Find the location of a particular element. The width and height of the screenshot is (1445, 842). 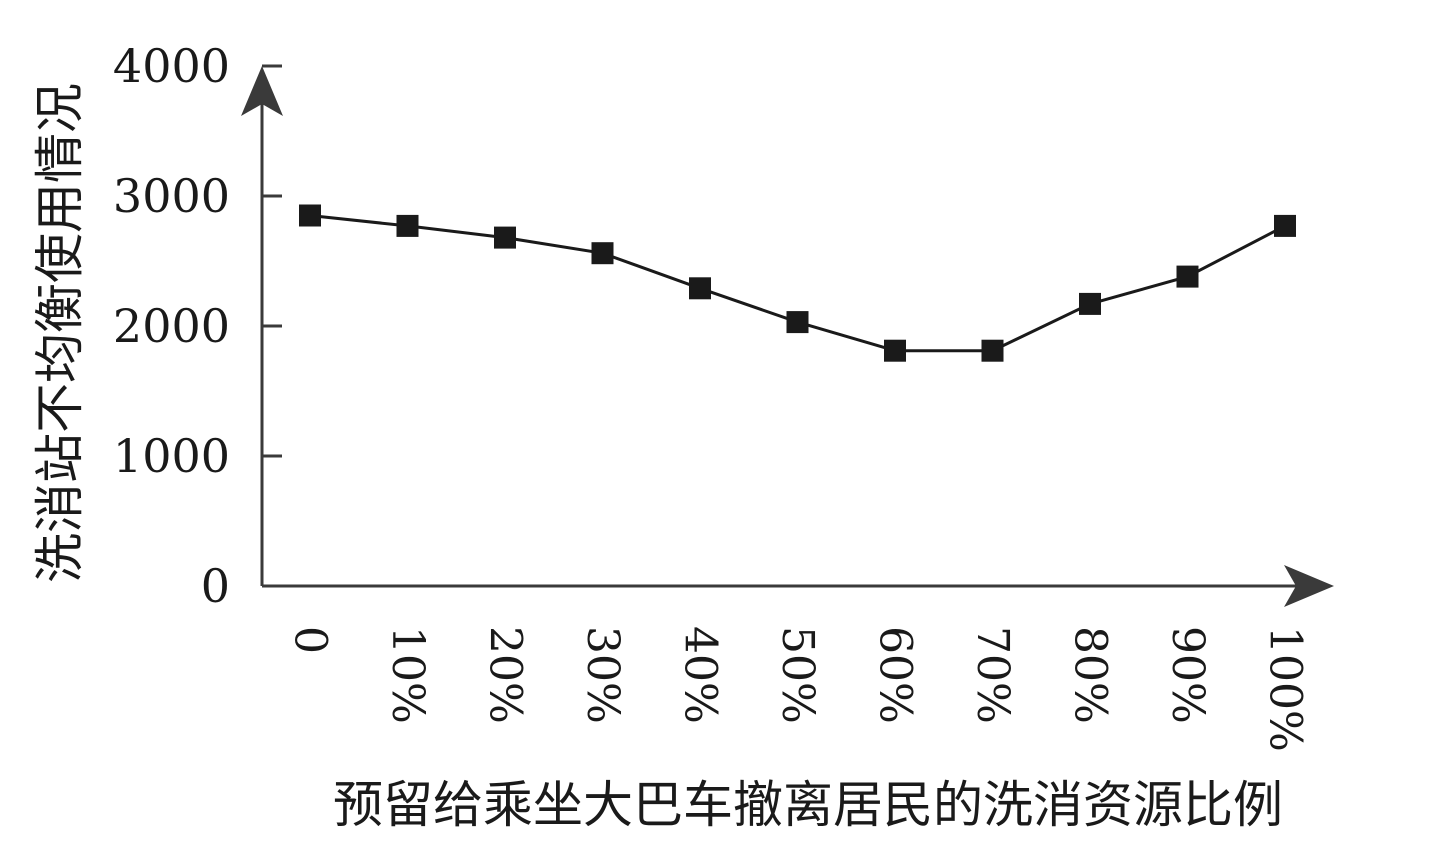

x-tick-label: 0 is located at coordinates (310, 640).